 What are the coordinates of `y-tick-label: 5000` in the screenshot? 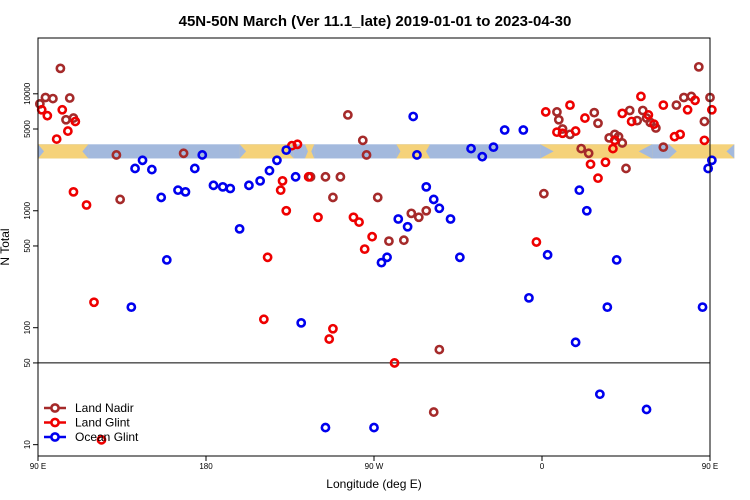 It's located at (27, 129).